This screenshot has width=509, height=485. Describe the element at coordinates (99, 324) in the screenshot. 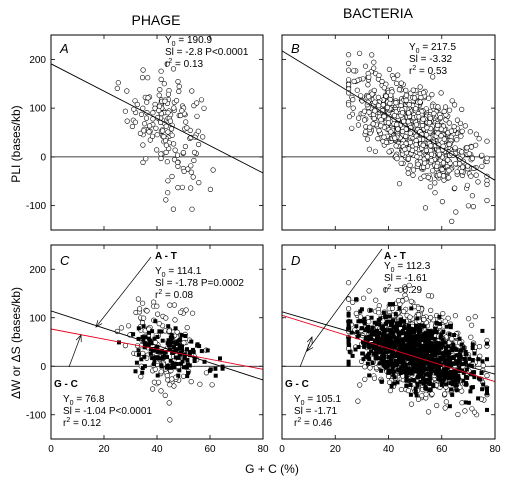

I see `arrow-head` at that location.